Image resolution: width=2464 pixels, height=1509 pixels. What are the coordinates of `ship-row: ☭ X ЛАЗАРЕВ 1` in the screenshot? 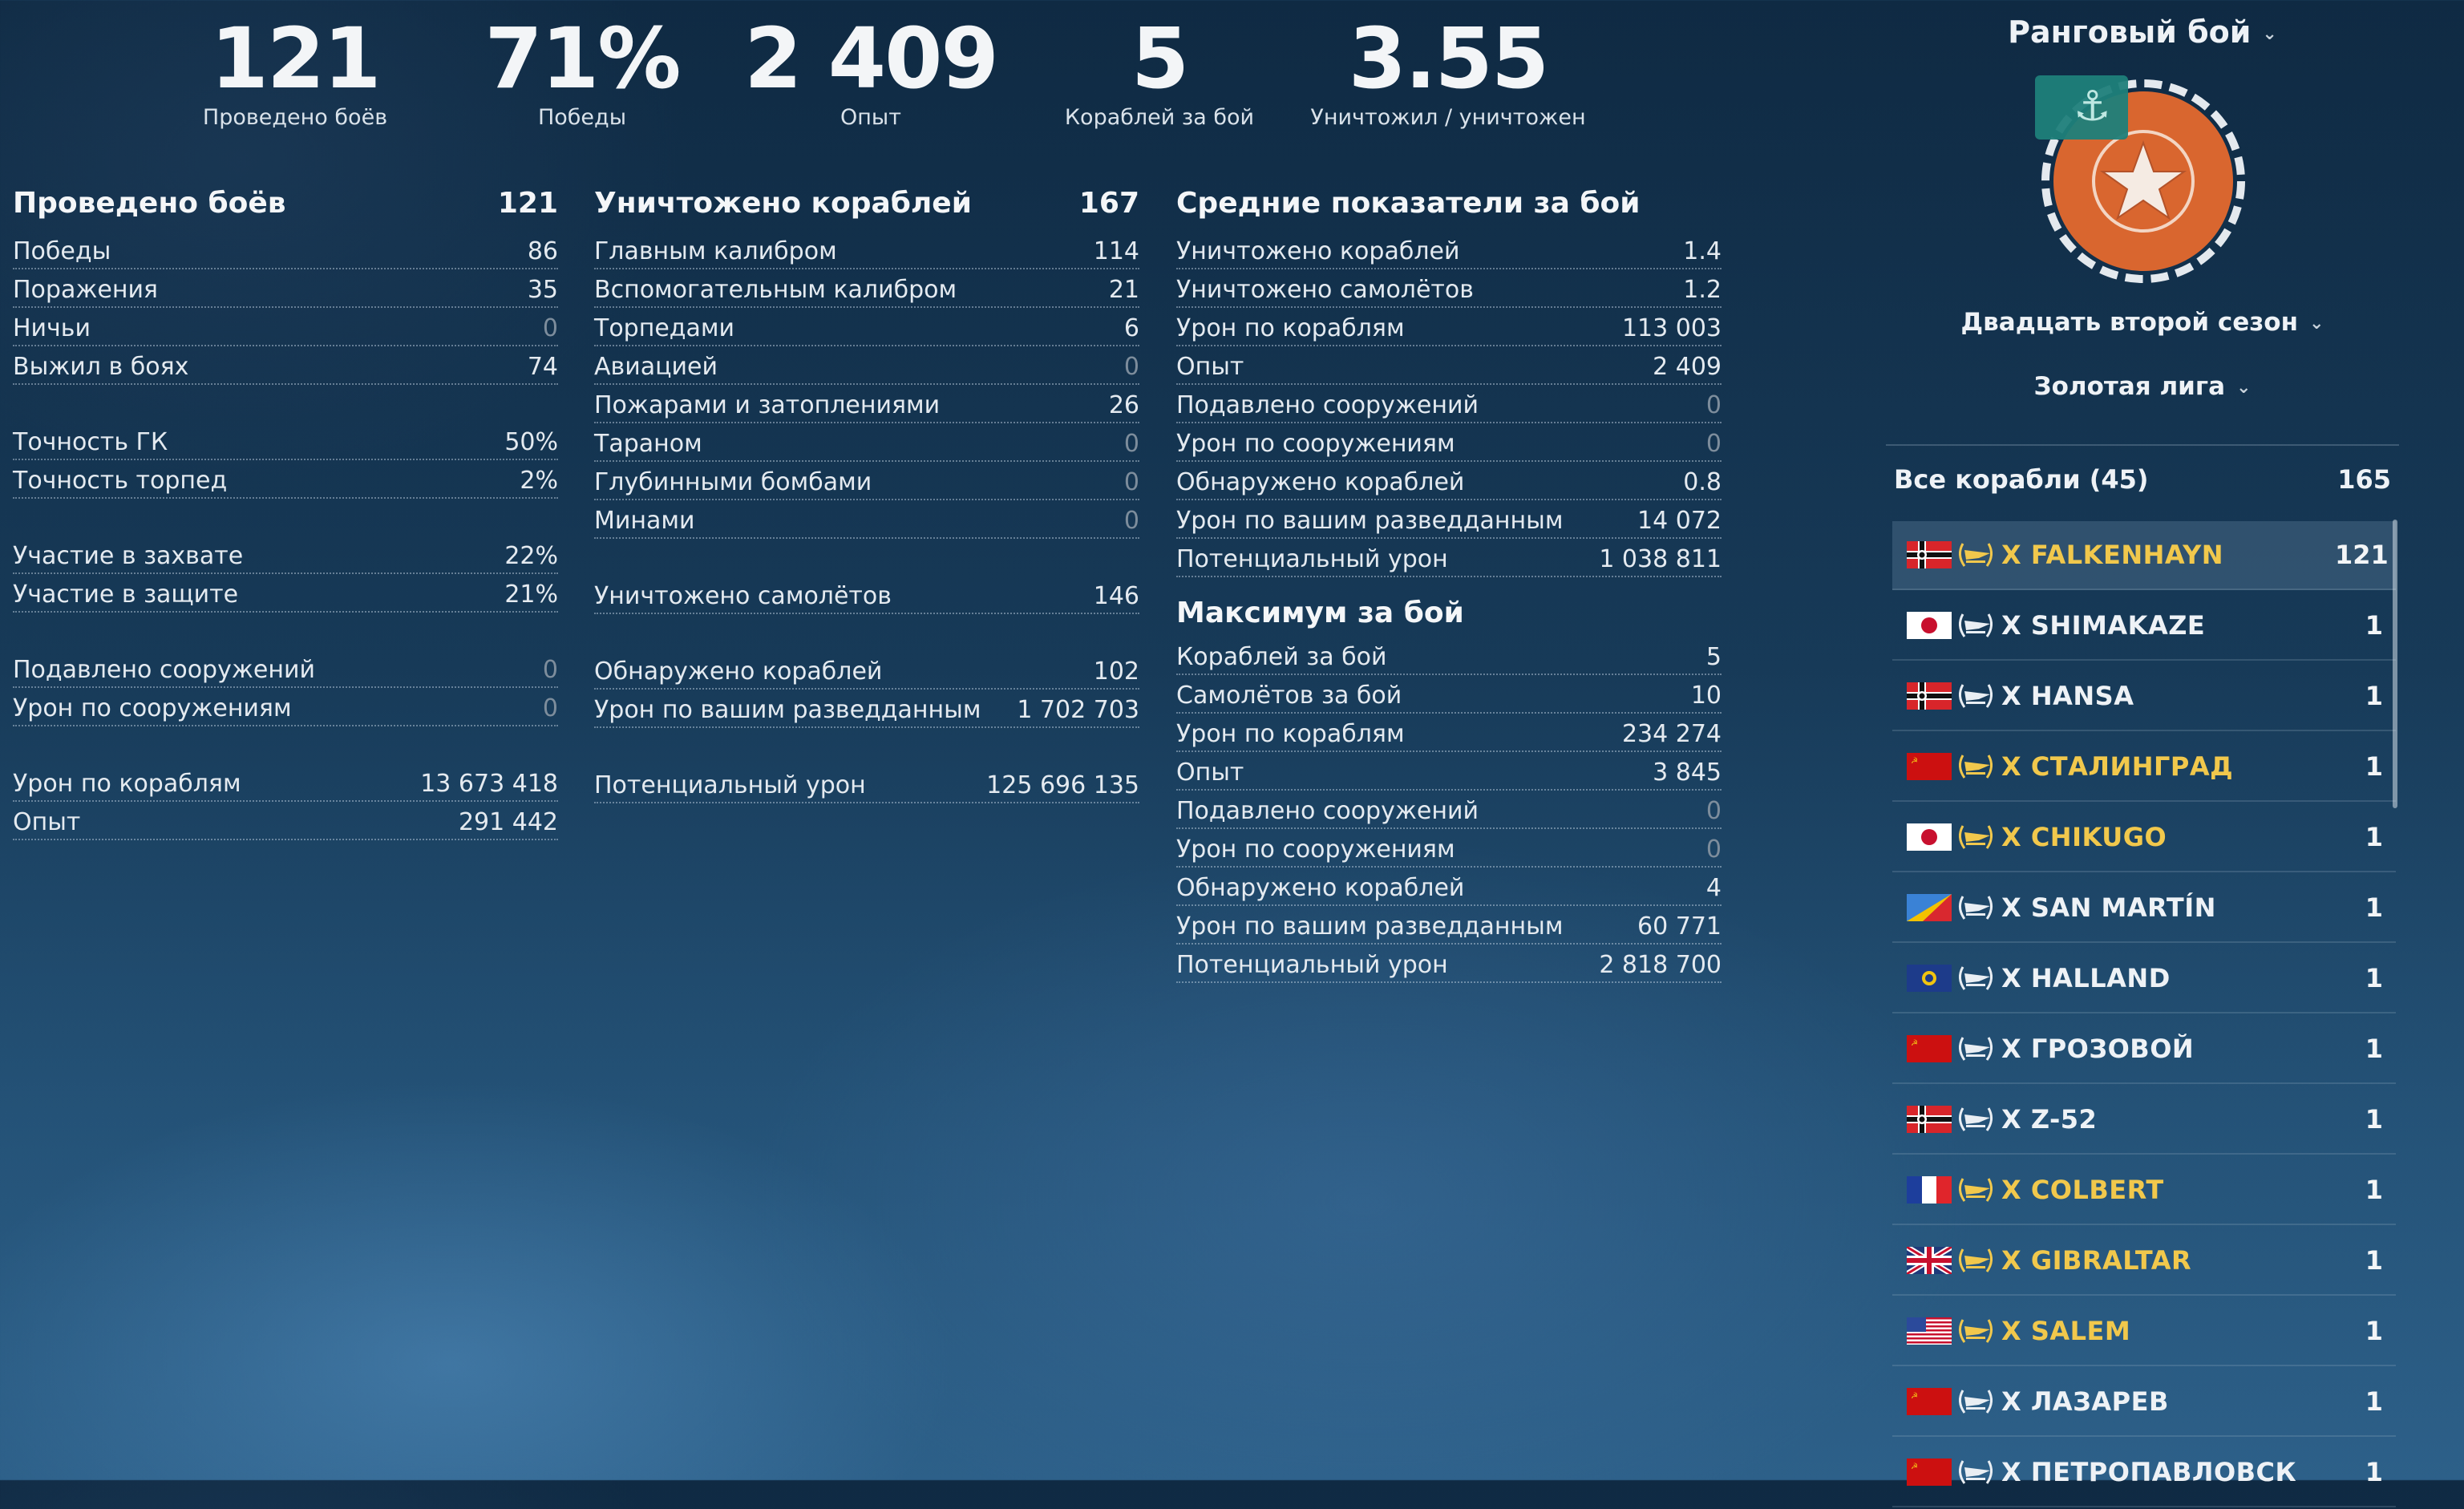 It's located at (2144, 1402).